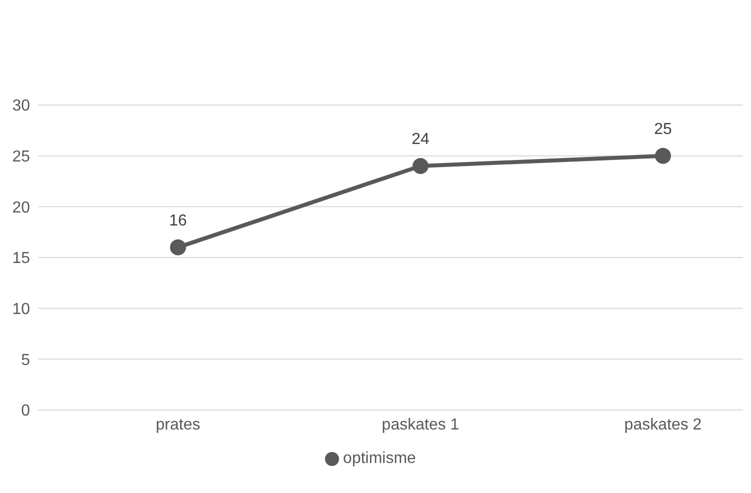  Describe the element at coordinates (379, 458) in the screenshot. I see `legend-label: optimisme` at that location.